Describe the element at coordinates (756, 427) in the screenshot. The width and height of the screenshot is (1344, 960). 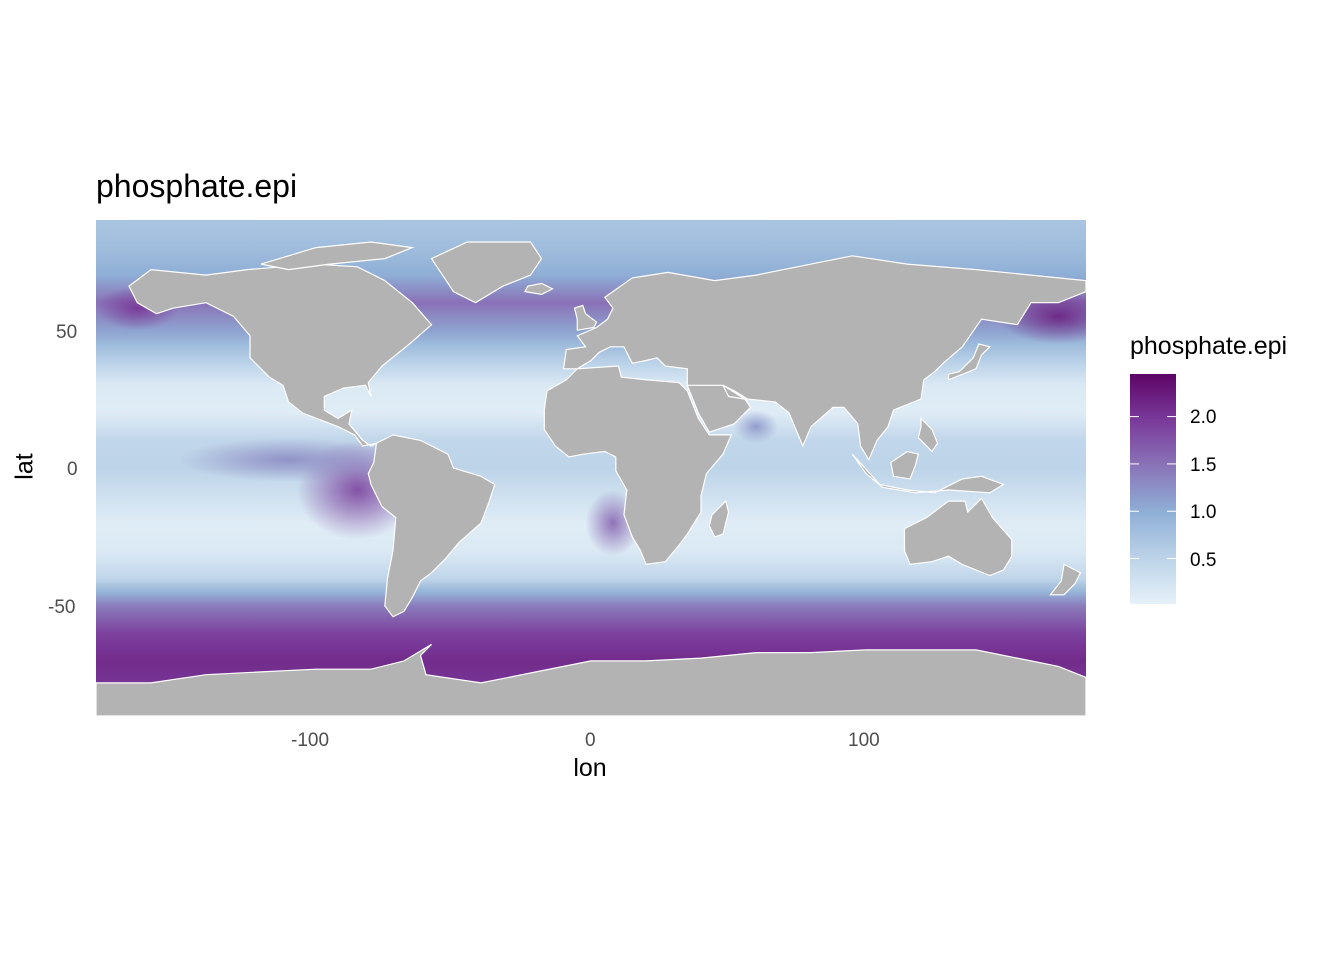
I see `arabian-sea` at that location.